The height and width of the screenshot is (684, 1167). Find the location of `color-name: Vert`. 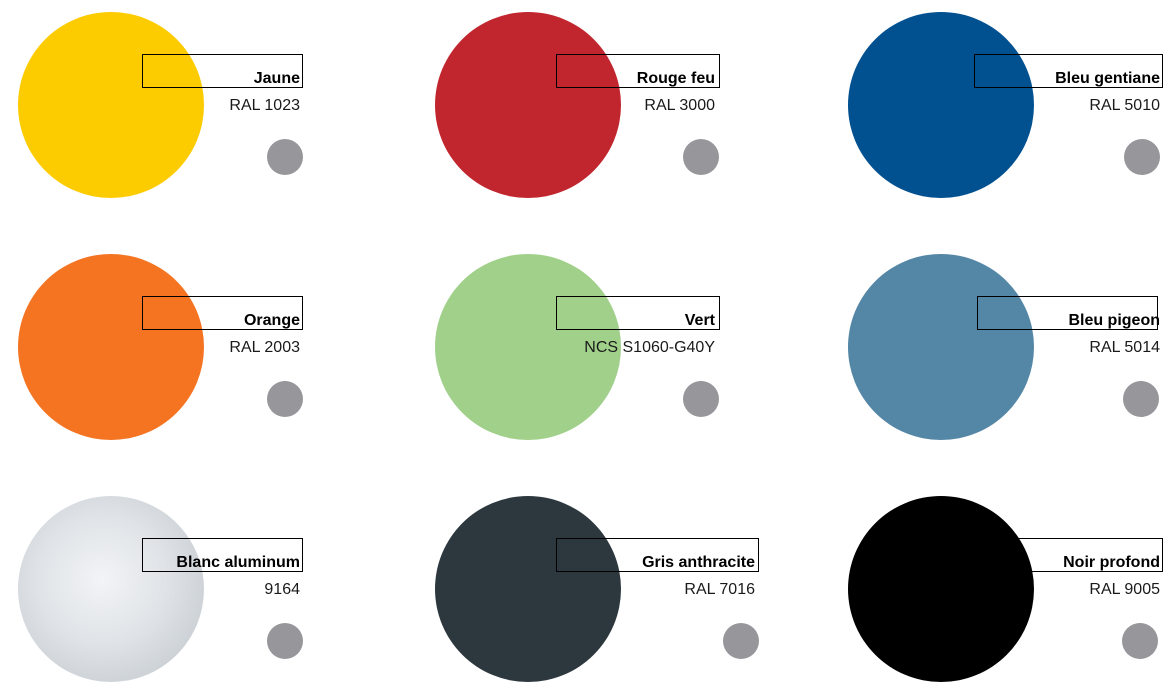

color-name: Vert is located at coordinates (699, 320).